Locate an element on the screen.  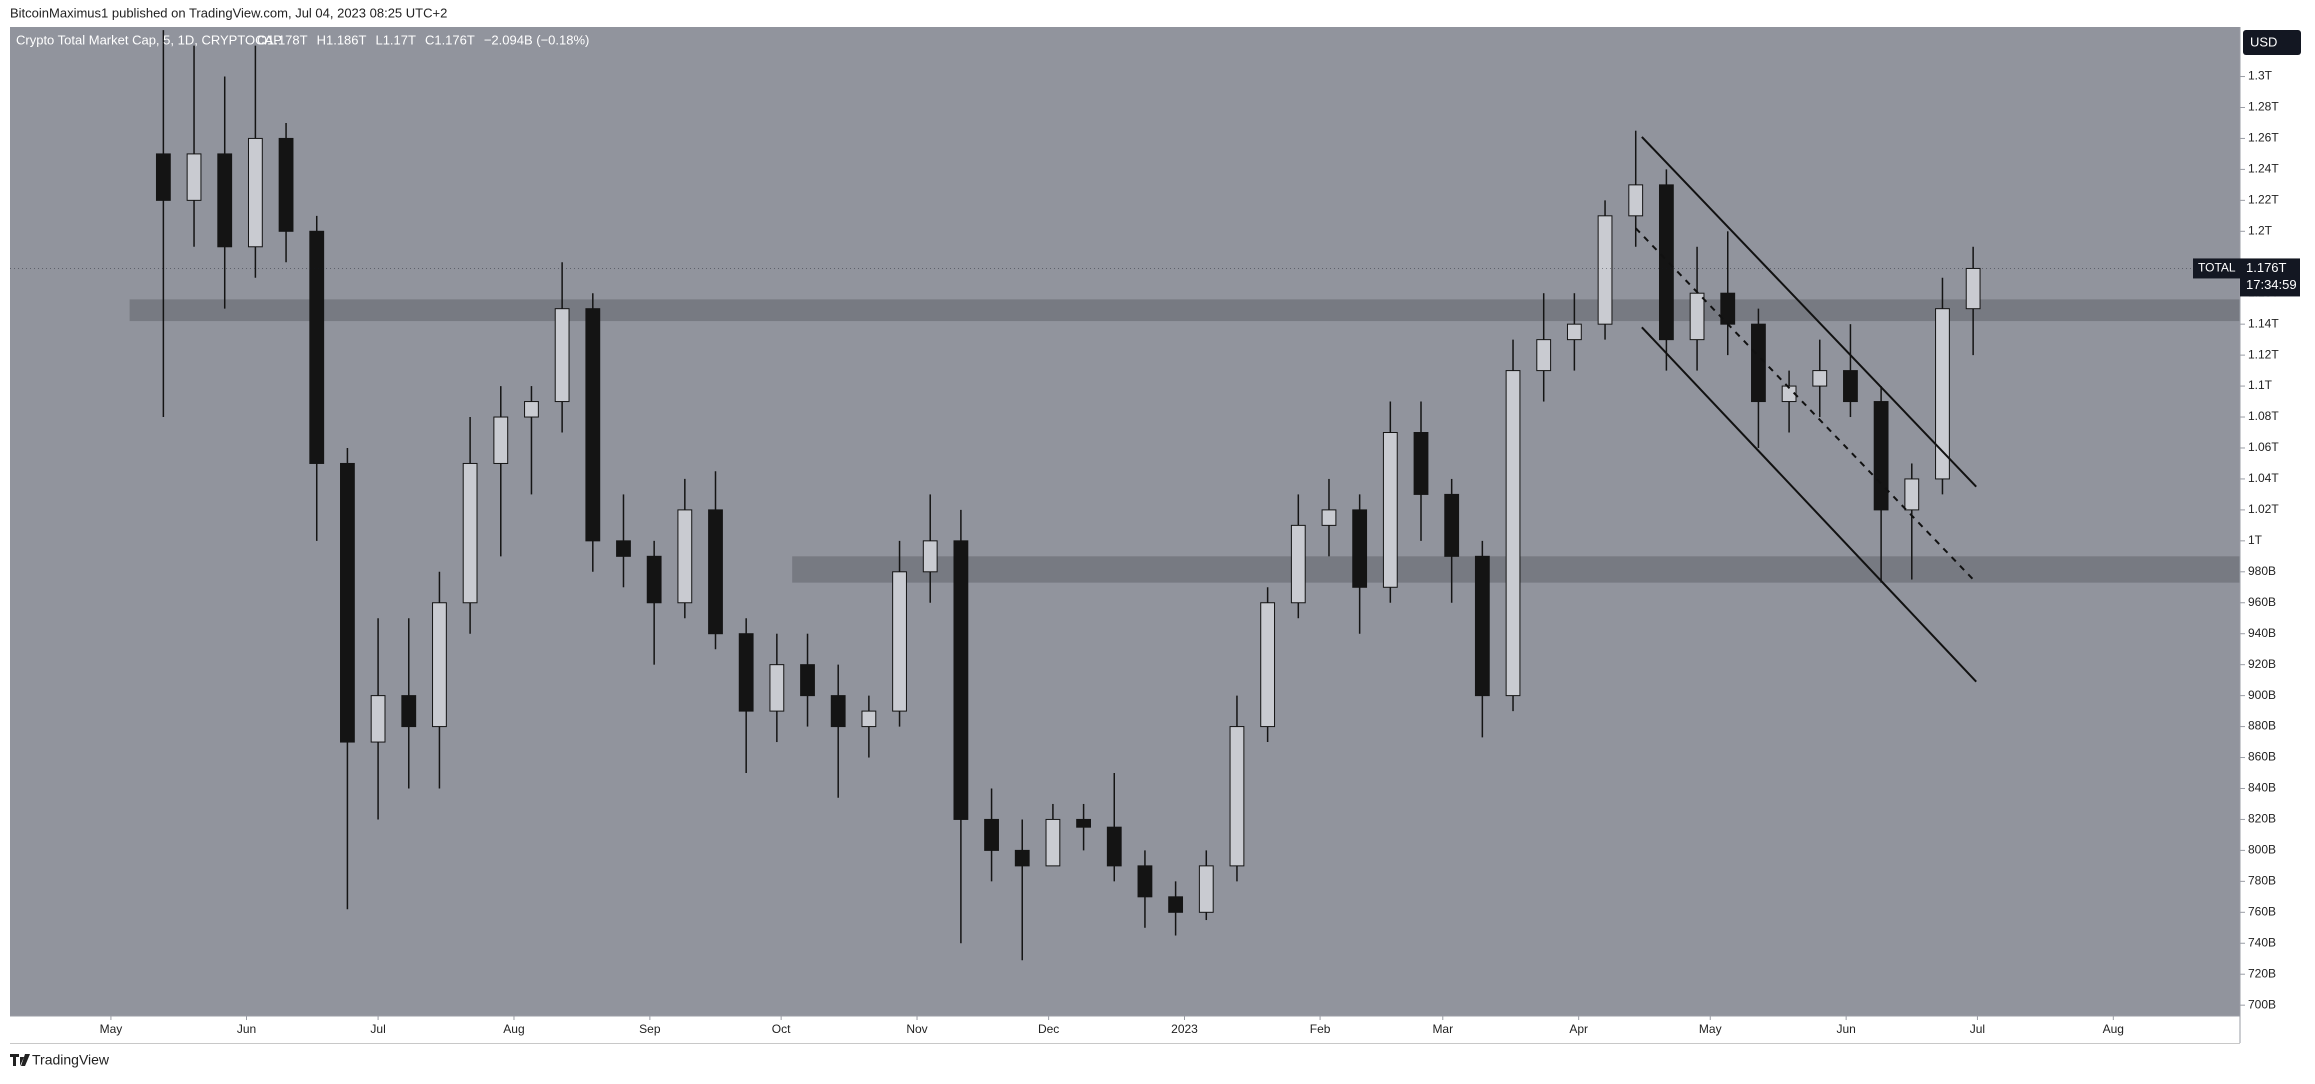
x-tick-label: May is located at coordinates (1710, 1029).